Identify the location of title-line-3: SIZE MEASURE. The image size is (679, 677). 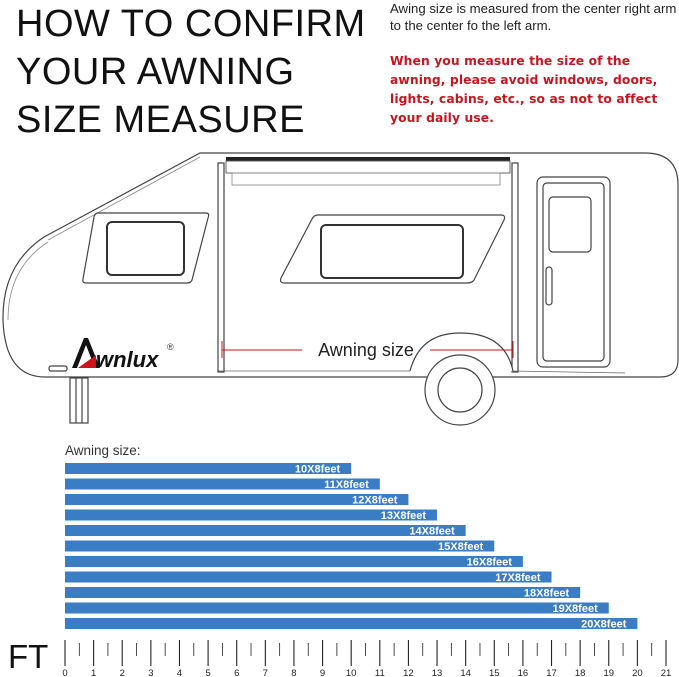
(160, 120).